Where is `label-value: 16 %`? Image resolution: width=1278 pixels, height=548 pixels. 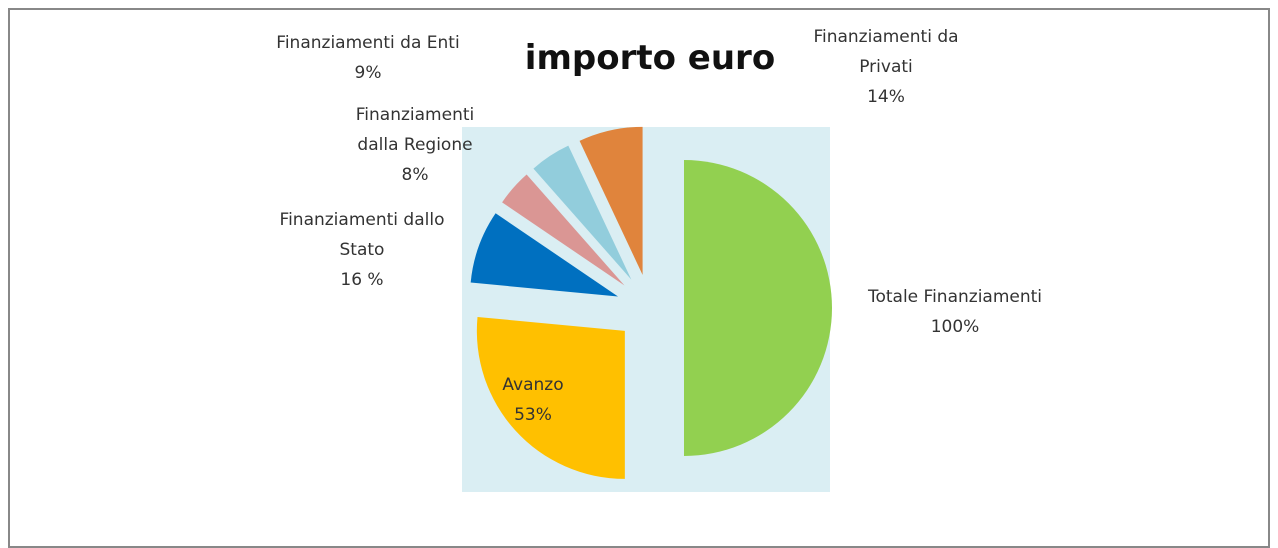
label-value: 16 % is located at coordinates (362, 280).